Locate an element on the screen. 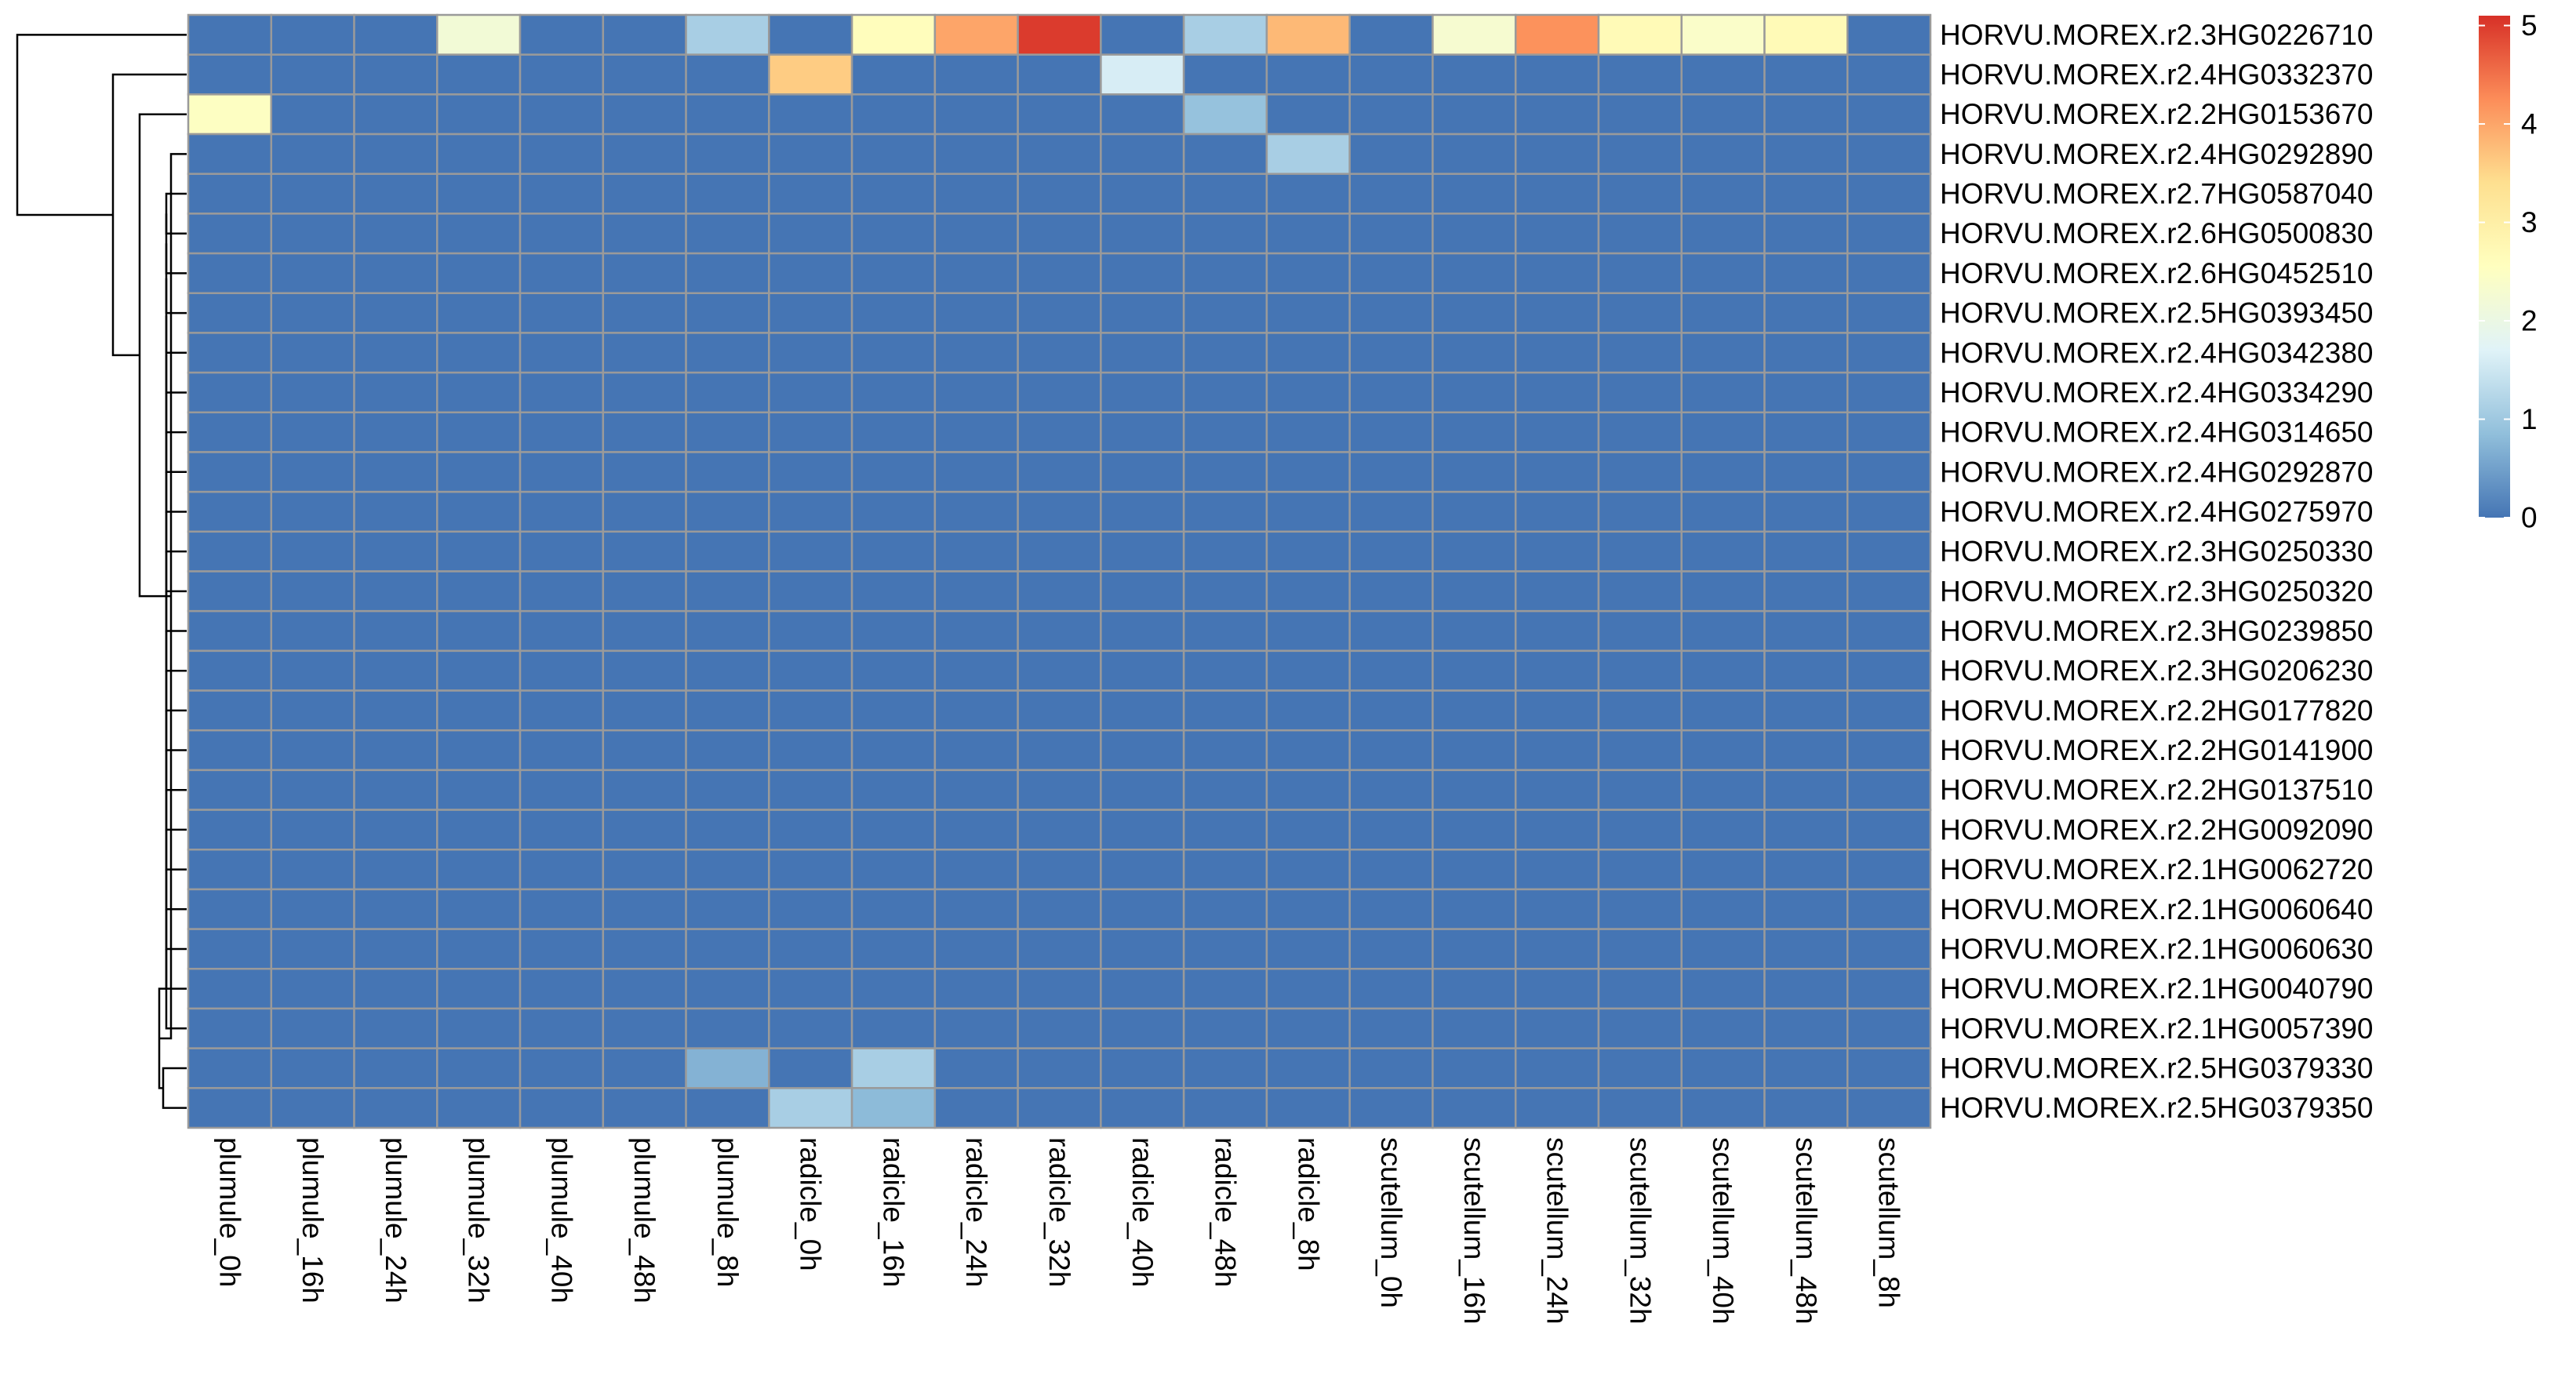 The image size is (2576, 1378). row-label: HORVU.MOREX.r2.6HG0452510 is located at coordinates (2157, 273).